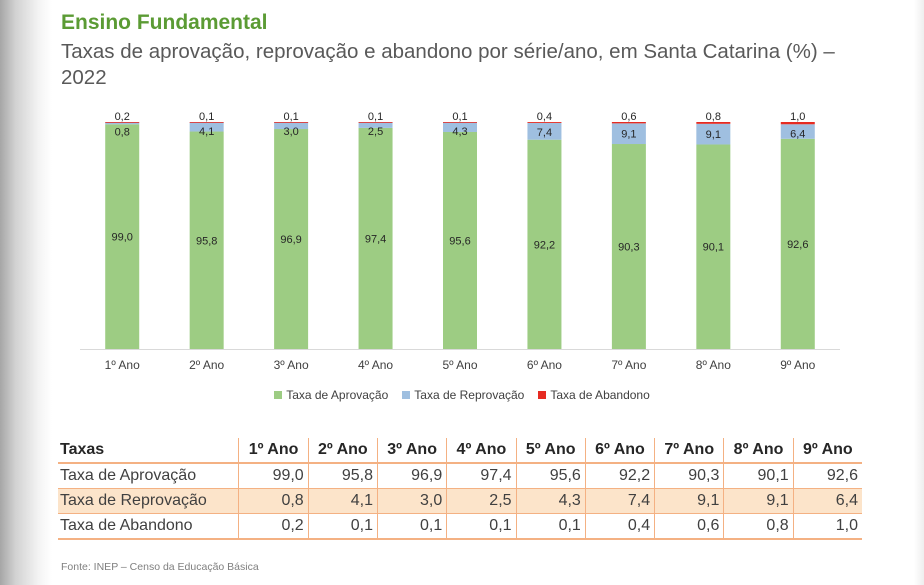 This screenshot has width=924, height=585. Describe the element at coordinates (550, 451) in the screenshot. I see `table-header-5: 5º Ano` at that location.